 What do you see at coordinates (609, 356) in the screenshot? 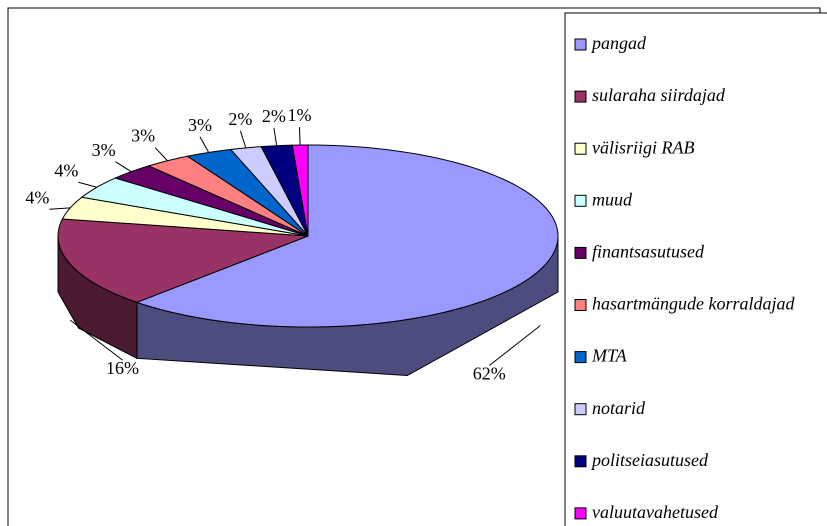
I see `legend-label: MTA` at bounding box center [609, 356].